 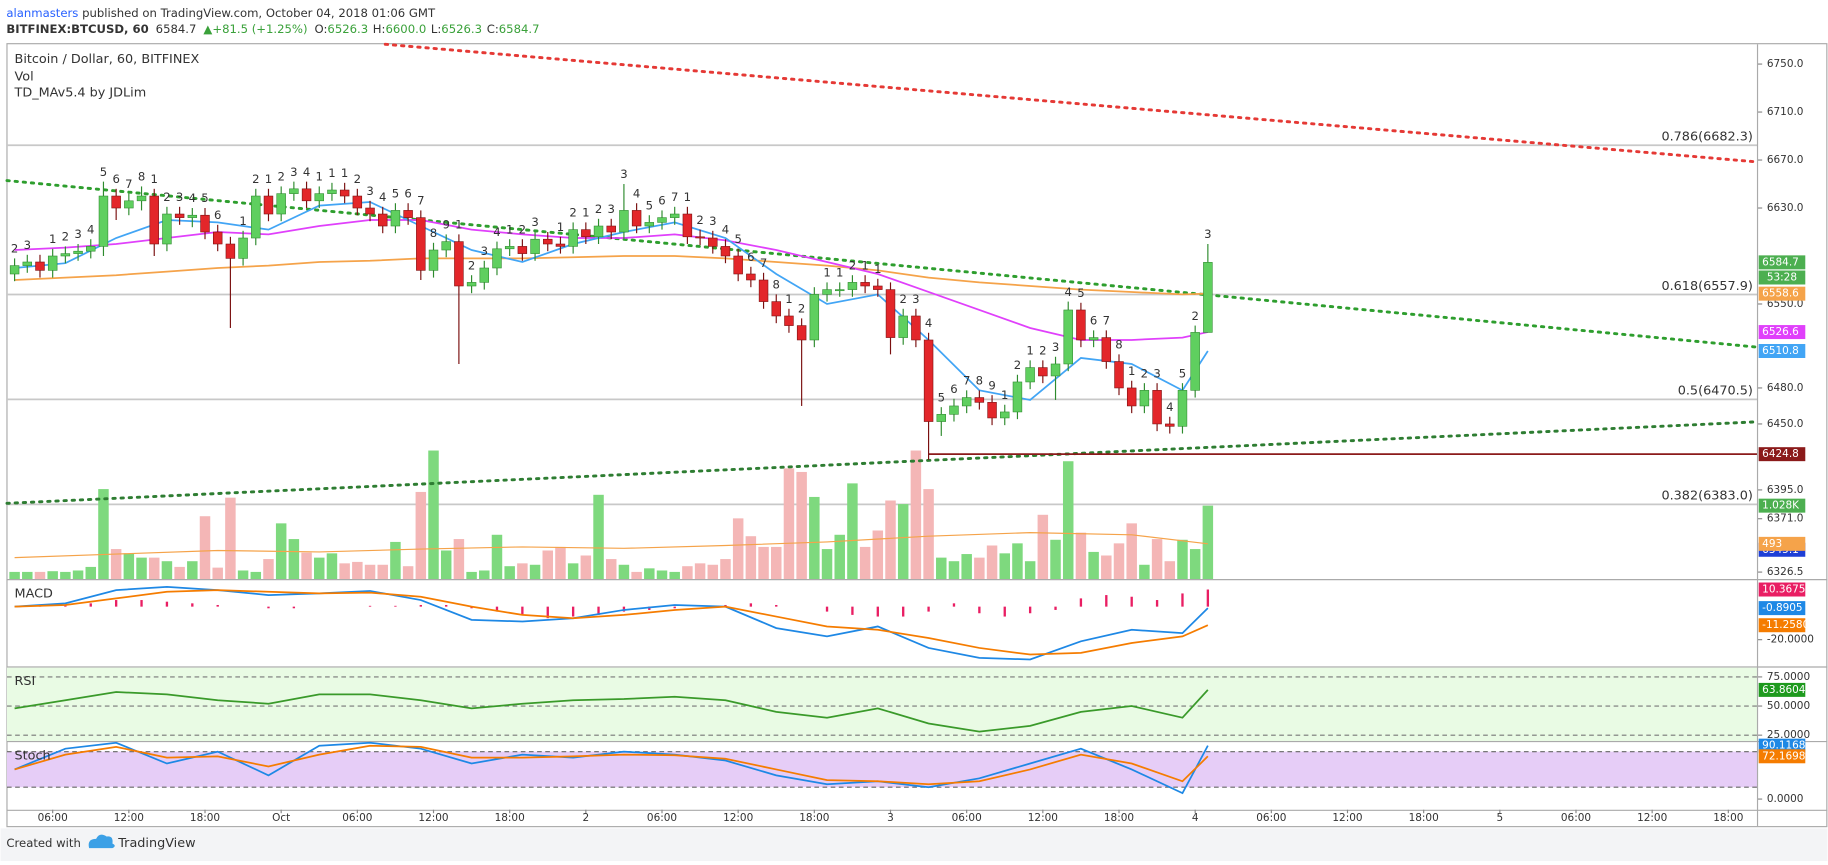 I want to click on price-tag: 6584.7, so click(x=1780, y=262).